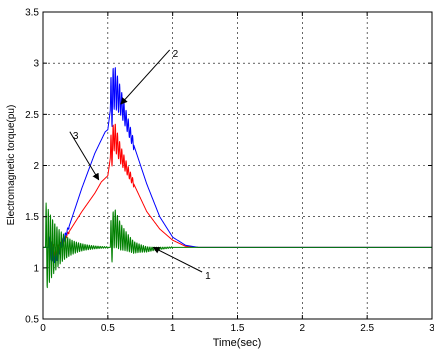  I want to click on y-axis-label: Electromagnetic torque(pu), so click(11, 165).